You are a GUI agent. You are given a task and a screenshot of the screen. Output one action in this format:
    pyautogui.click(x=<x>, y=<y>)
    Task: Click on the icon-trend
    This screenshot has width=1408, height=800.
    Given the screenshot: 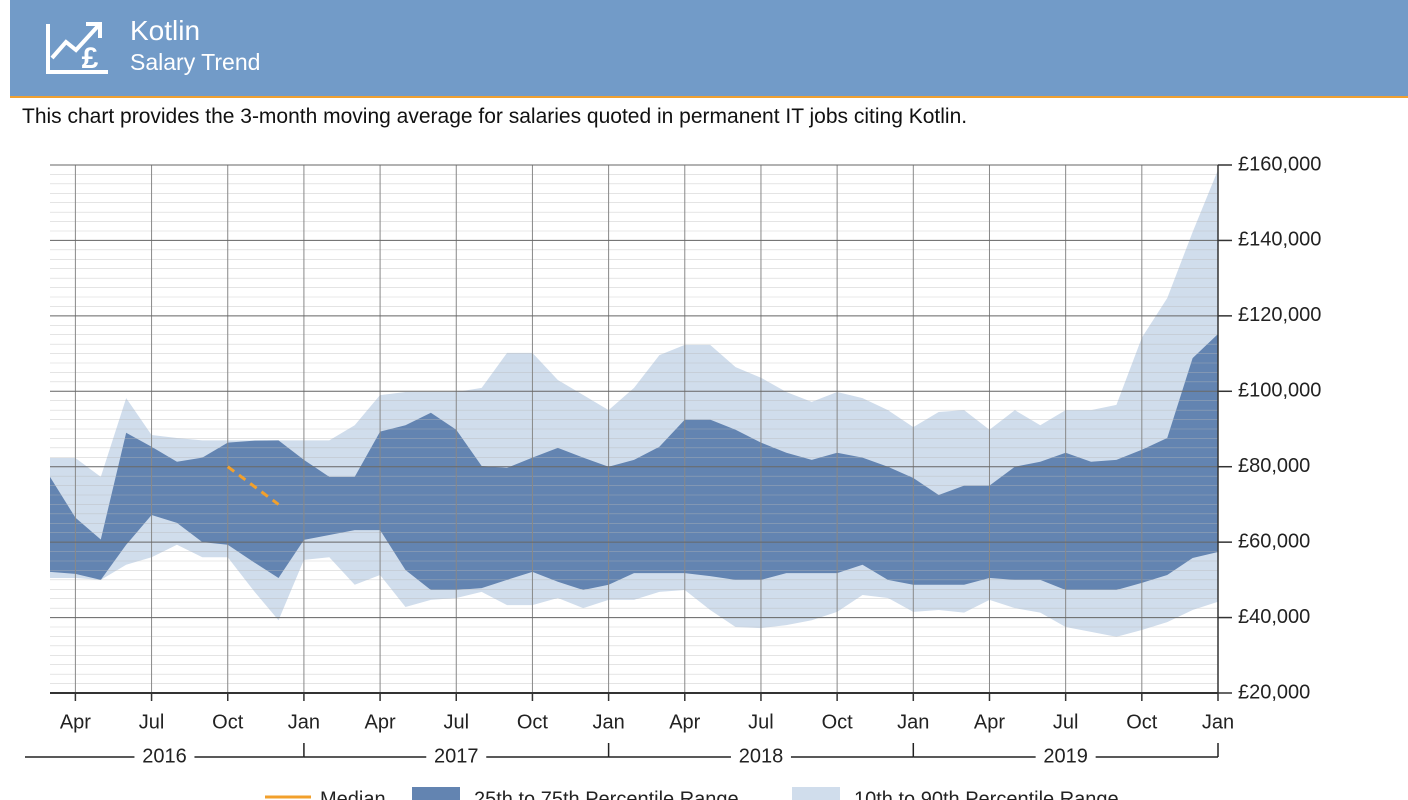 What is the action you would take?
    pyautogui.click(x=75, y=42)
    